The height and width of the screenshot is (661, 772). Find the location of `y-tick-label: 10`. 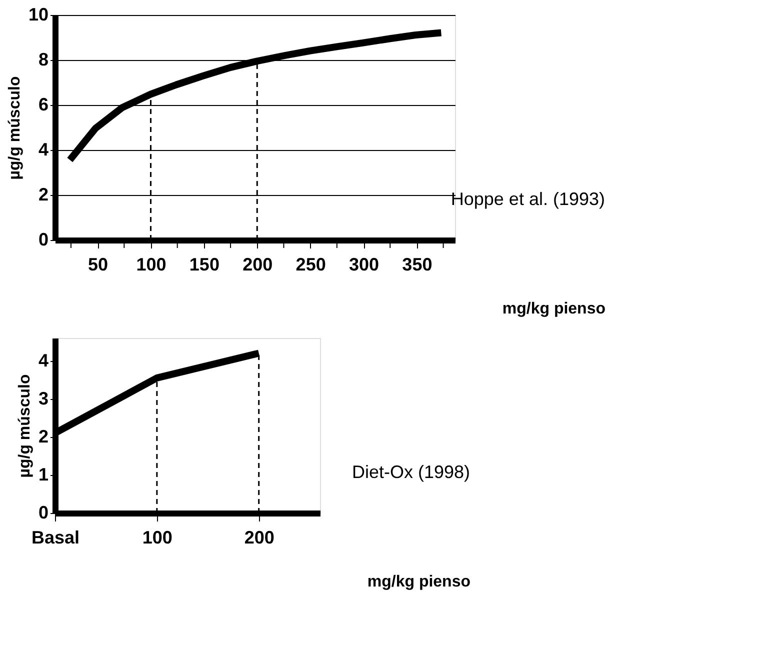

y-tick-label: 10 is located at coordinates (38, 14).